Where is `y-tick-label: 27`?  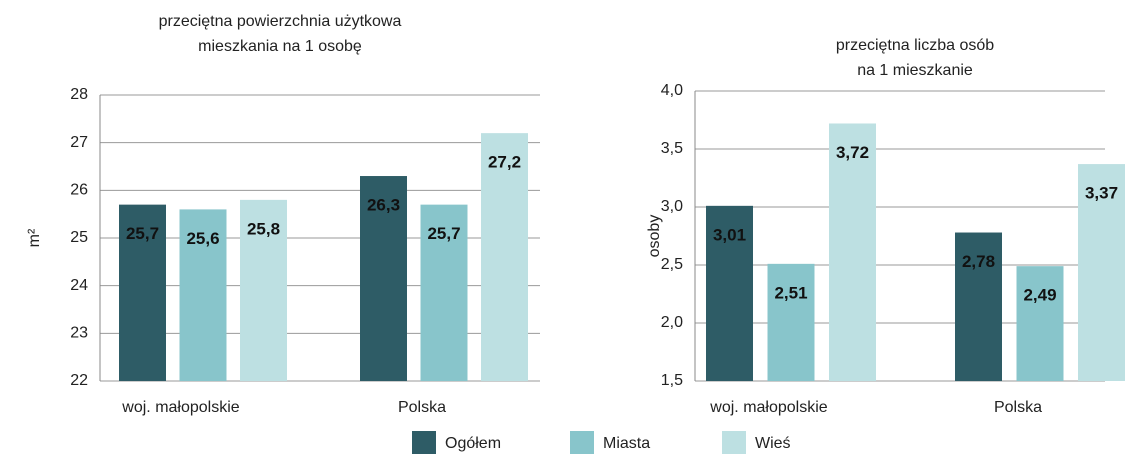
y-tick-label: 27 is located at coordinates (79, 142).